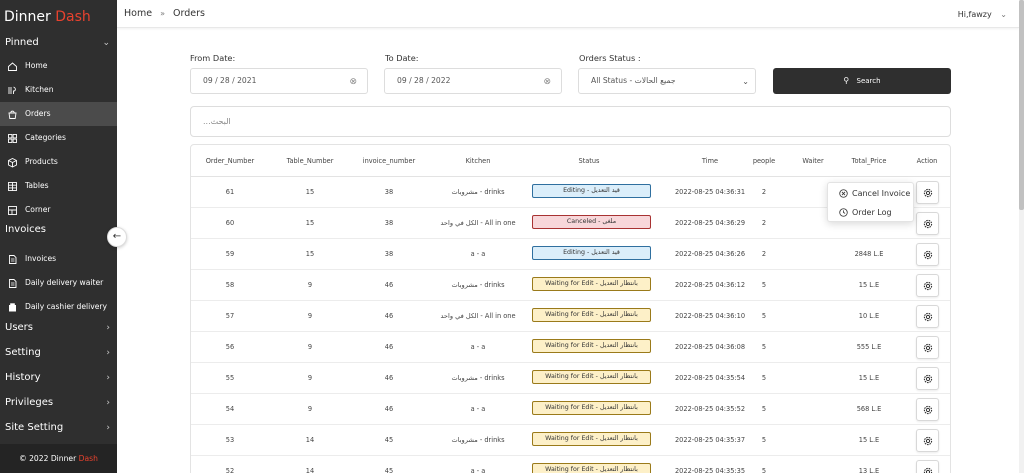 Image resolution: width=1024 pixels, height=473 pixels. What do you see at coordinates (58, 66) in the screenshot?
I see `sidebar-item-home: Home` at bounding box center [58, 66].